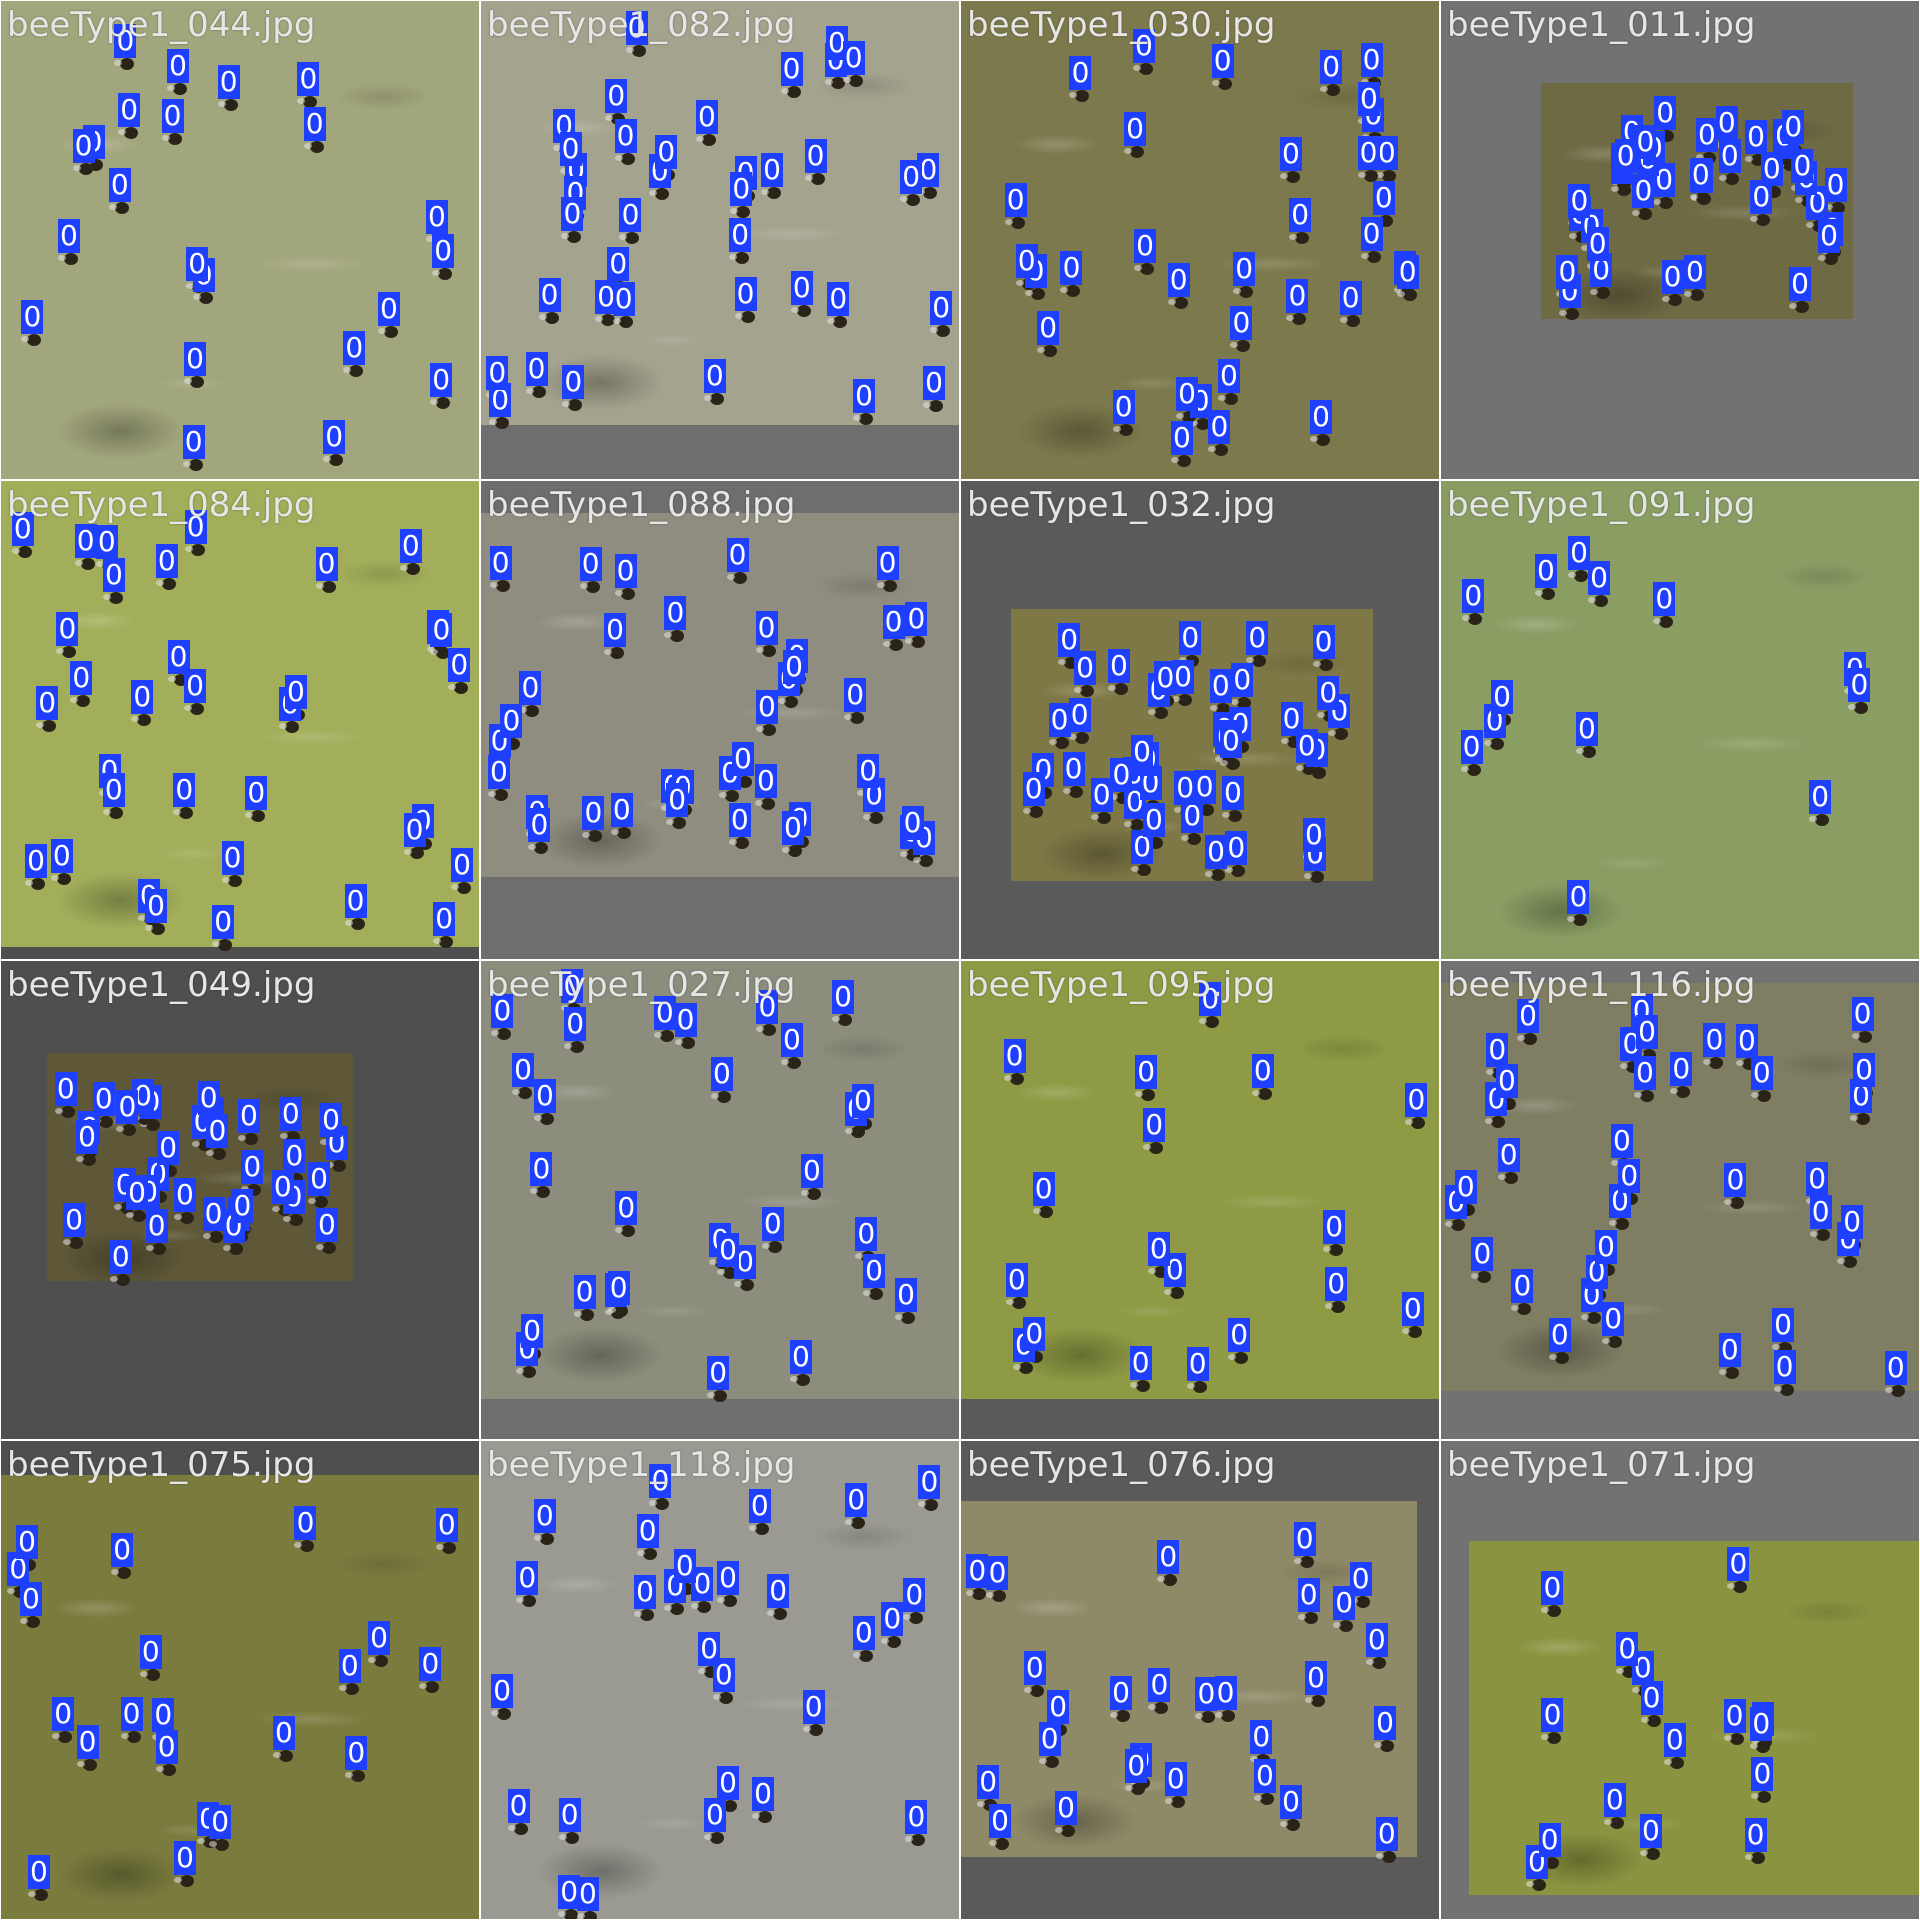  What do you see at coordinates (1121, 1465) in the screenshot?
I see `tile-filename: beeType1_076.jpg` at bounding box center [1121, 1465].